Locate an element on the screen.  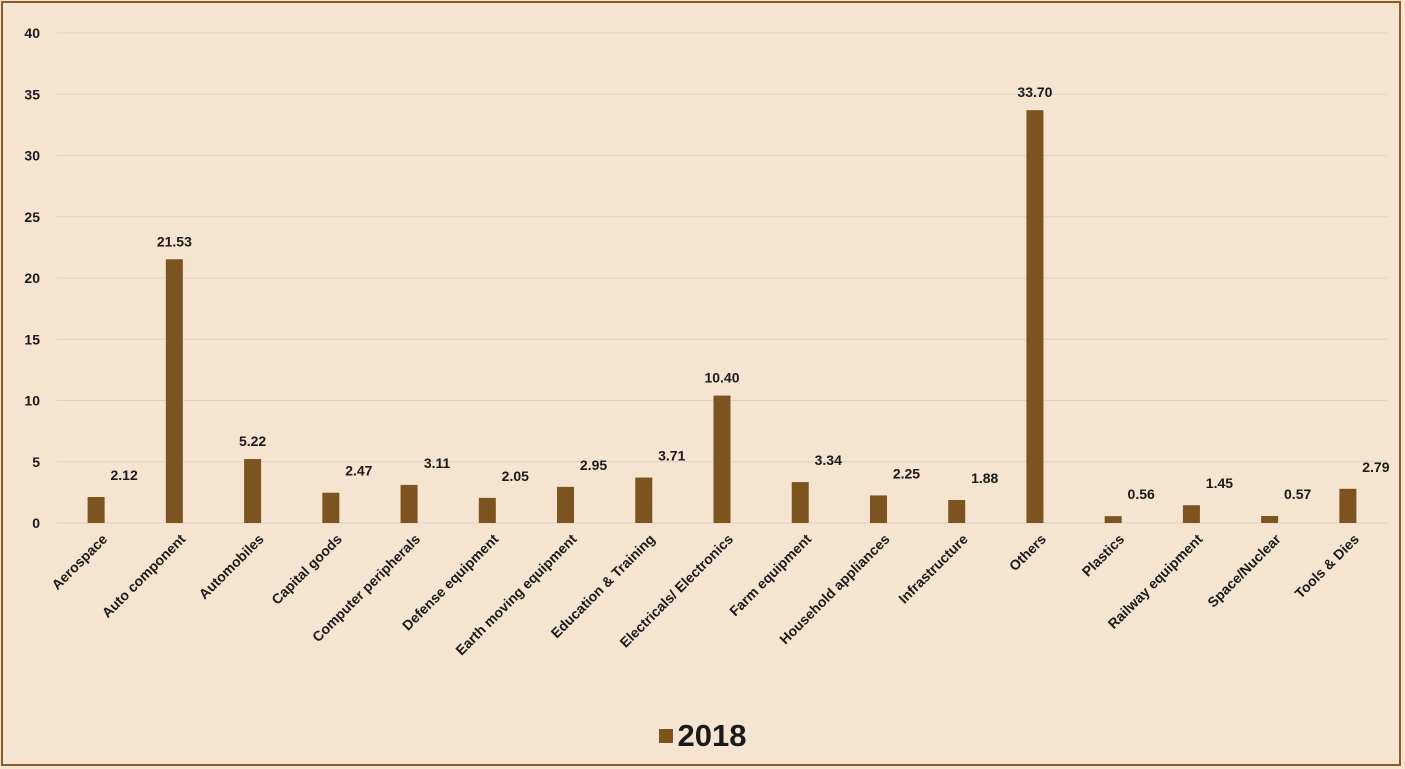
y-tick-label: 15 is located at coordinates (32, 339).